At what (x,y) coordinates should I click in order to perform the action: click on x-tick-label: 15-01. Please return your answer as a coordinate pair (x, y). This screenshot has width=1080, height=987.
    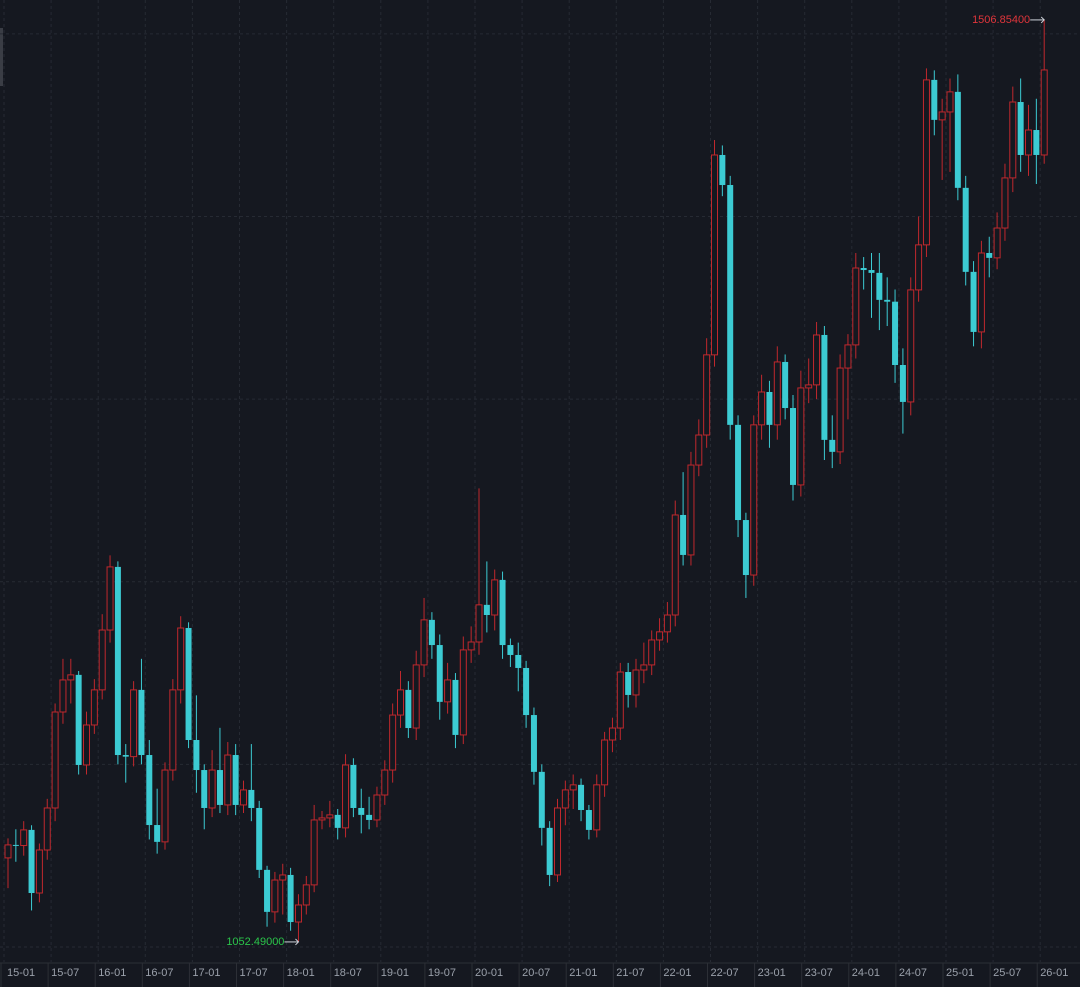
    Looking at the image, I should click on (21, 973).